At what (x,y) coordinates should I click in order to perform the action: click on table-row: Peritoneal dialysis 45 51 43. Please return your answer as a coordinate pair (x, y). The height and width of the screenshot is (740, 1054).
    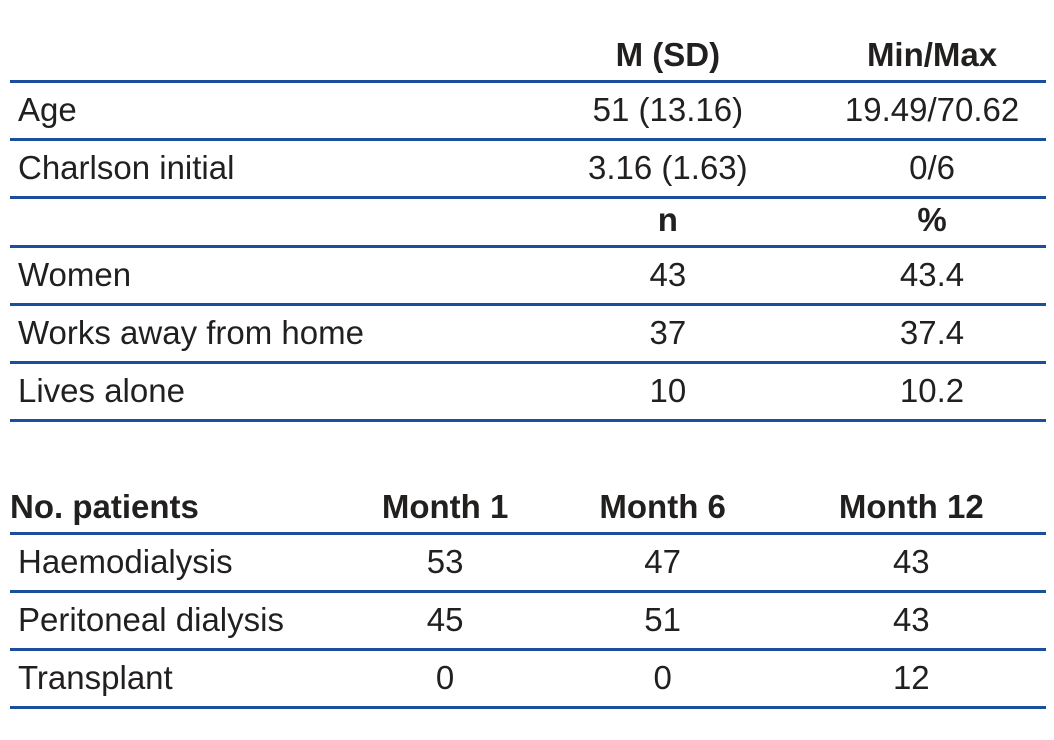
    Looking at the image, I should click on (528, 621).